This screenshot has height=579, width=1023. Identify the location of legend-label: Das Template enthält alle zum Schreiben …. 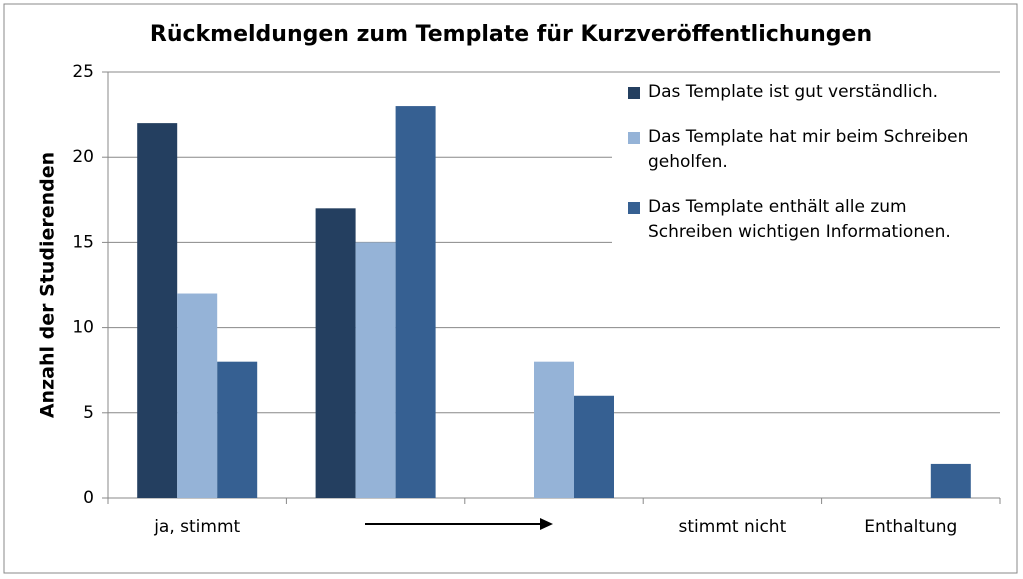
(799, 219).